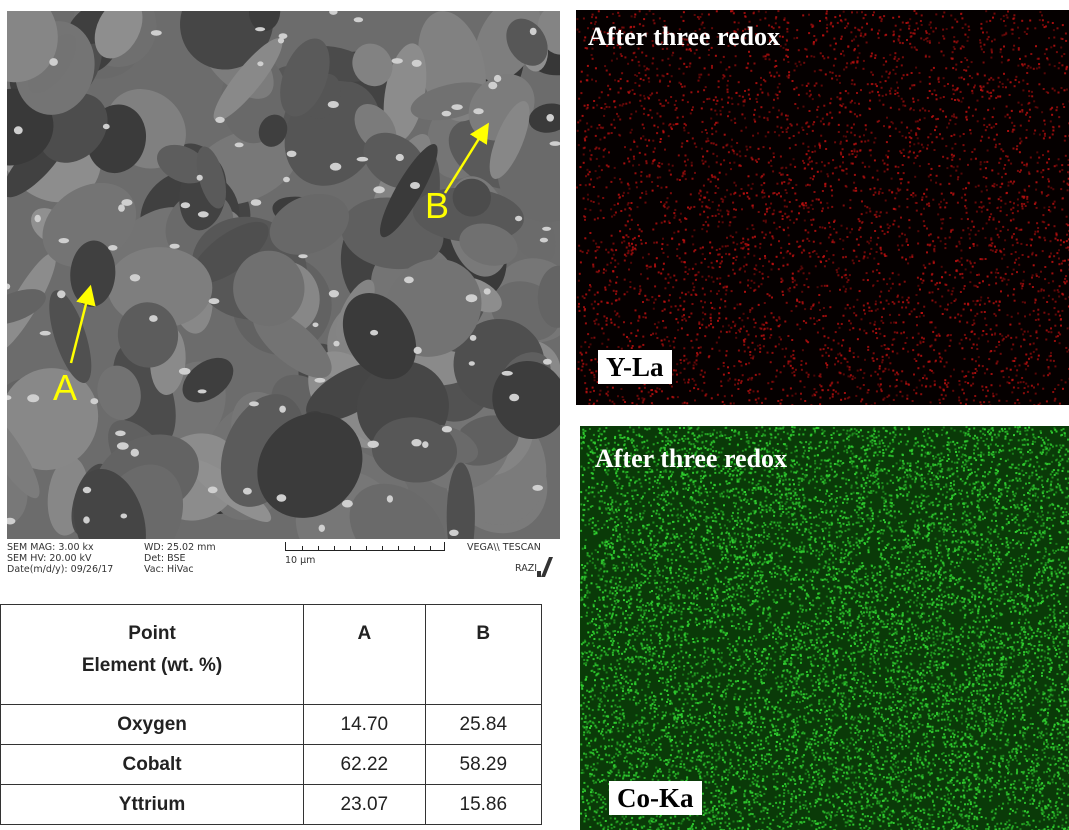 Image resolution: width=1069 pixels, height=830 pixels. Describe the element at coordinates (364, 724) in the screenshot. I see `row-value-a: 14.70` at that location.